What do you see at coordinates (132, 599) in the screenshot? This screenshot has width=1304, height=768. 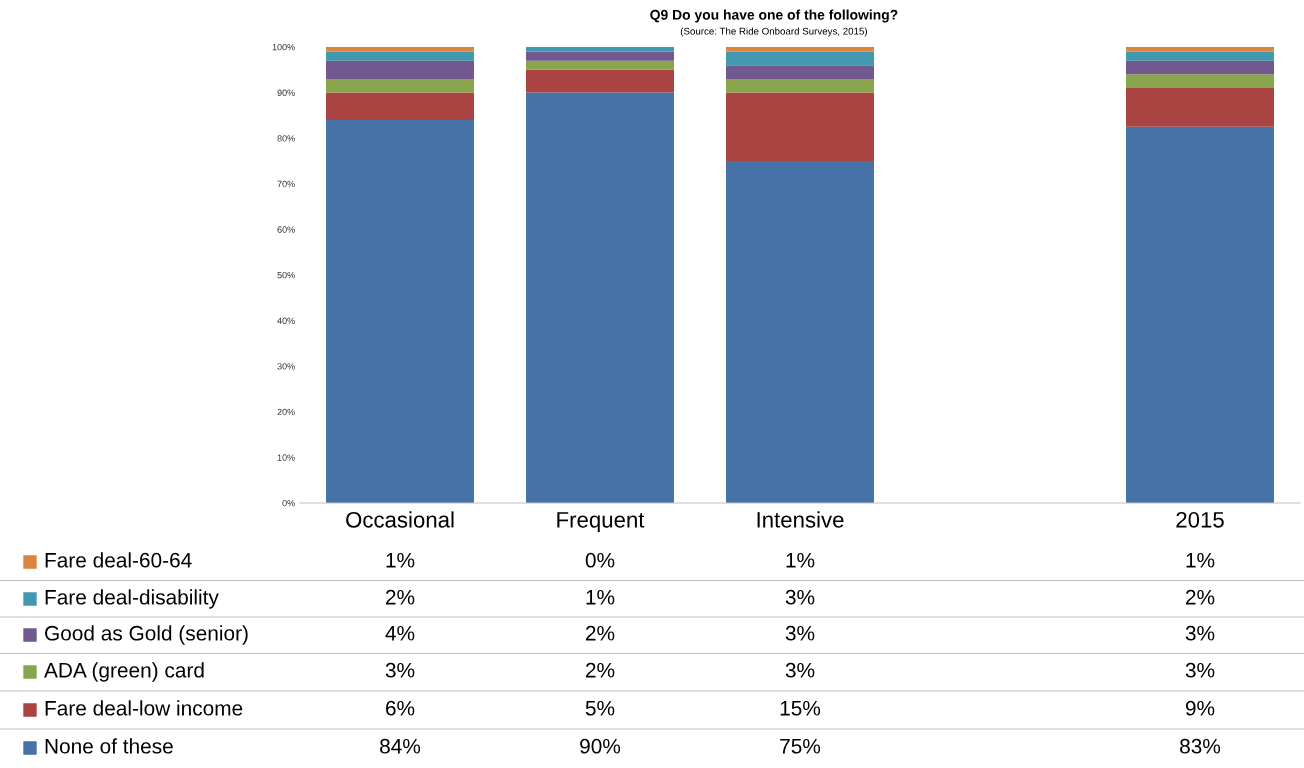 I see `legend-label: Fare deal-disability` at bounding box center [132, 599].